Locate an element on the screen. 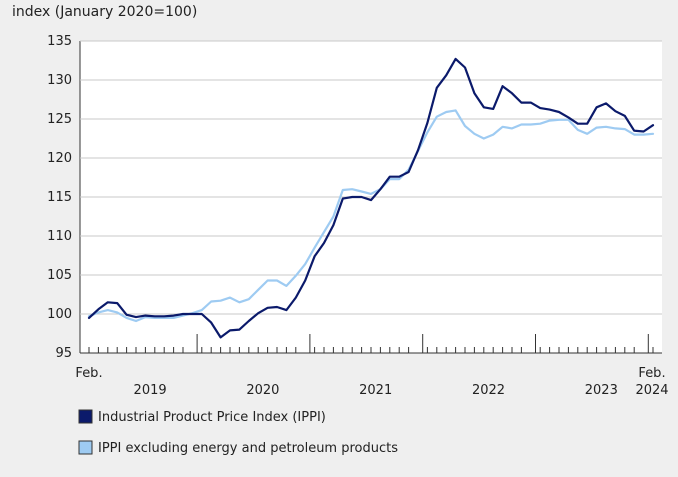 The image size is (678, 477). y-tick-label: 120 is located at coordinates (59, 158).